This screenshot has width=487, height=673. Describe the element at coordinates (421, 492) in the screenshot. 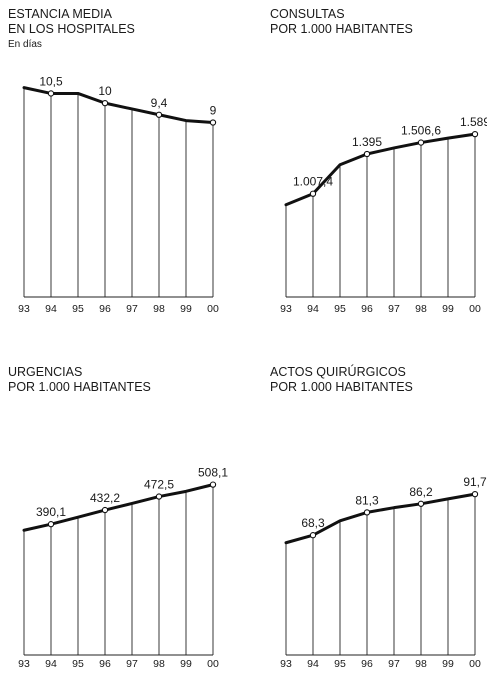

I see `data-label: 86,2` at that location.